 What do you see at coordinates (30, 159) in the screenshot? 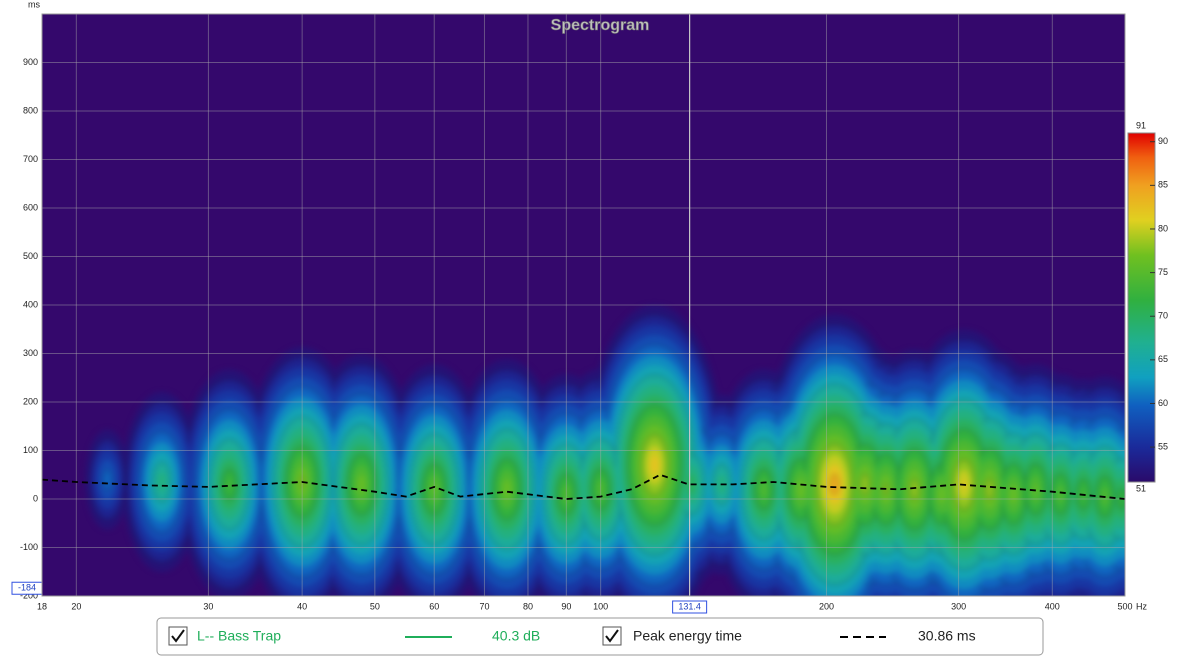
I see `y-tick-label: 700` at bounding box center [30, 159].